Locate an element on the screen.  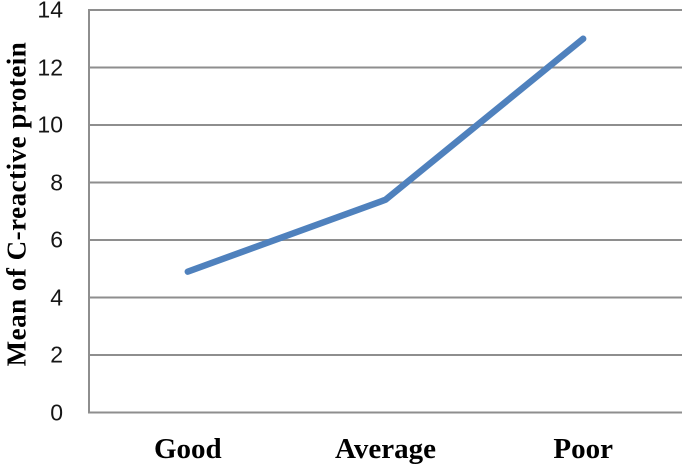
y-tick-label: 6 is located at coordinates (56, 239).